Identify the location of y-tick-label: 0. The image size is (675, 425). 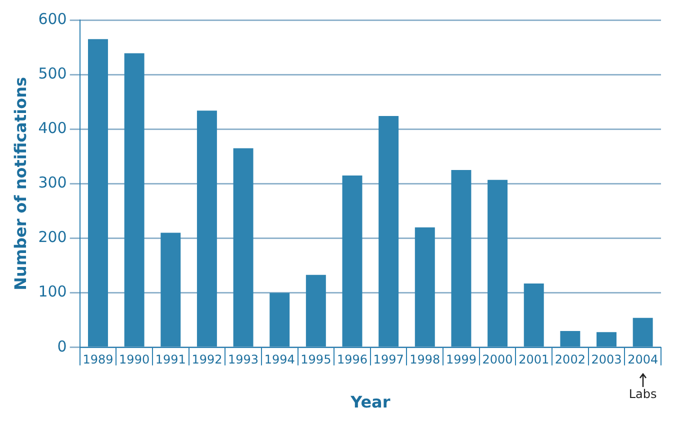
(62, 346).